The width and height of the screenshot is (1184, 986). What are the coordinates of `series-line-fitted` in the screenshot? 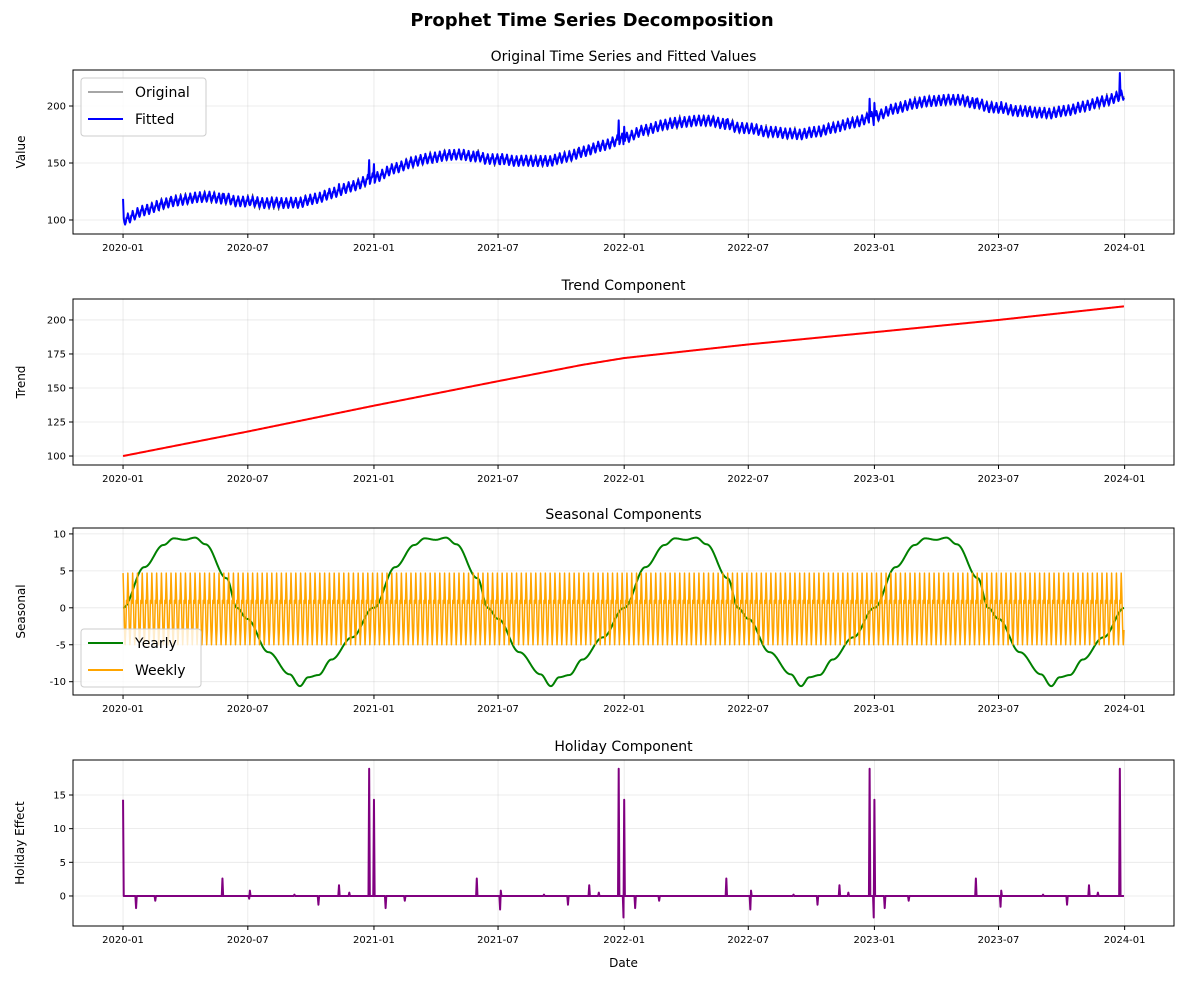 It's located at (623, 148).